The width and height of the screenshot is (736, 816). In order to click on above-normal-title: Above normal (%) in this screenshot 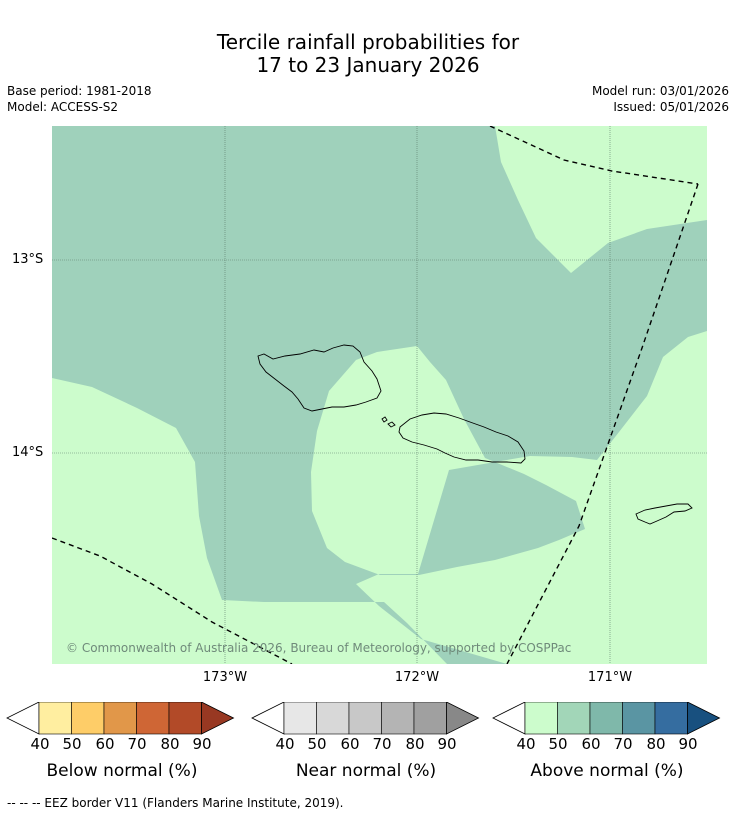, I will do `click(607, 771)`.